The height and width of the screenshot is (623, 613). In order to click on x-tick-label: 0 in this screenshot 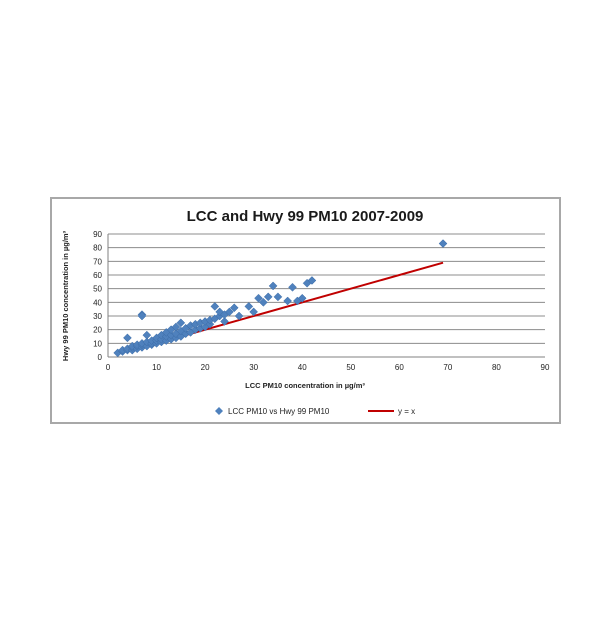, I will do `click(108, 367)`.